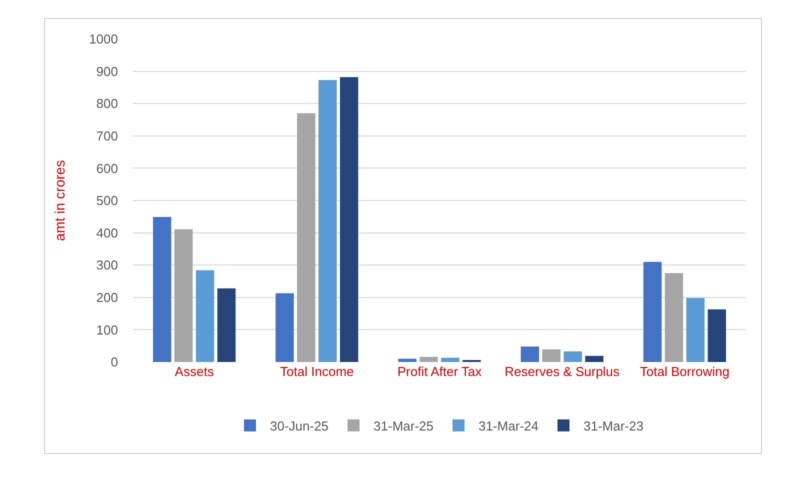 The height and width of the screenshot is (492, 789). What do you see at coordinates (404, 426) in the screenshot?
I see `legend-label: 31-Mar-25` at bounding box center [404, 426].